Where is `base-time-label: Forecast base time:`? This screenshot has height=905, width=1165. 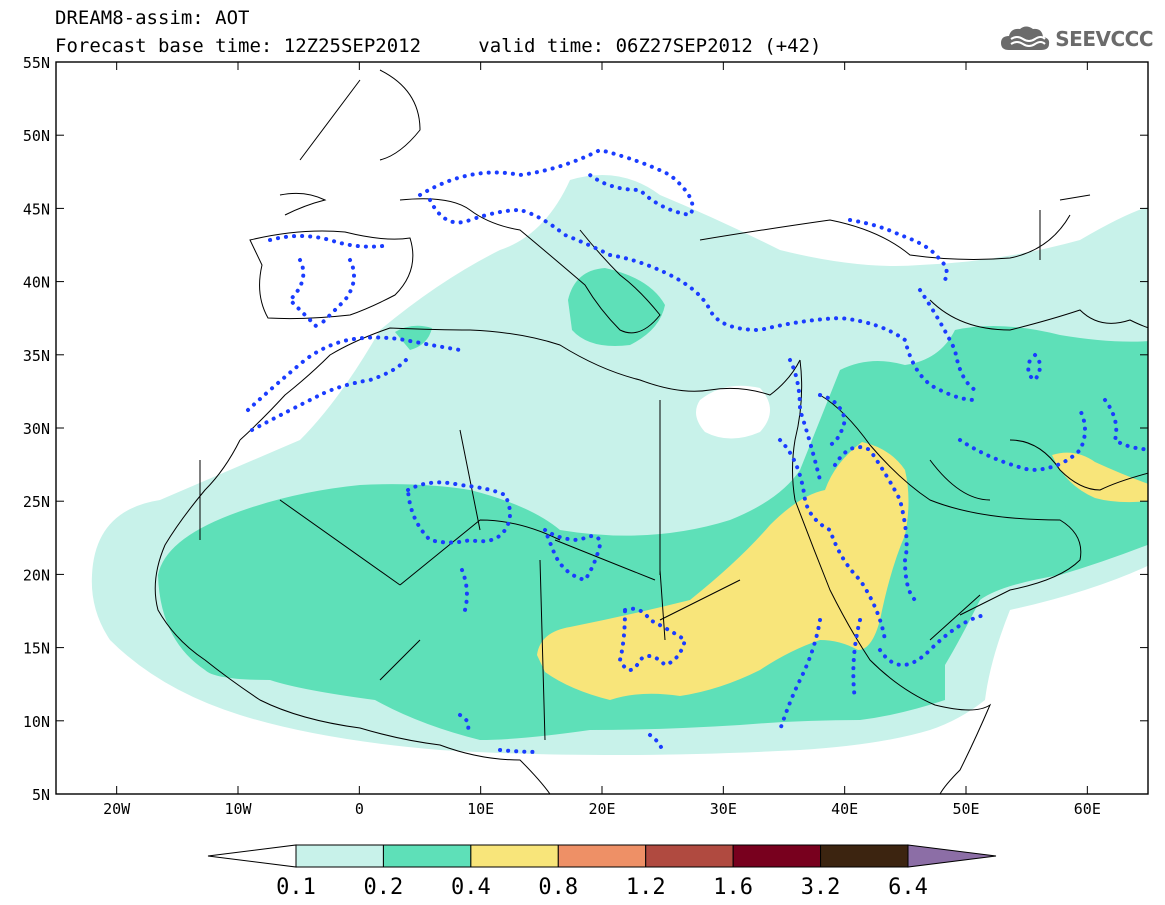
base-time-label: Forecast base time: is located at coordinates (164, 46).